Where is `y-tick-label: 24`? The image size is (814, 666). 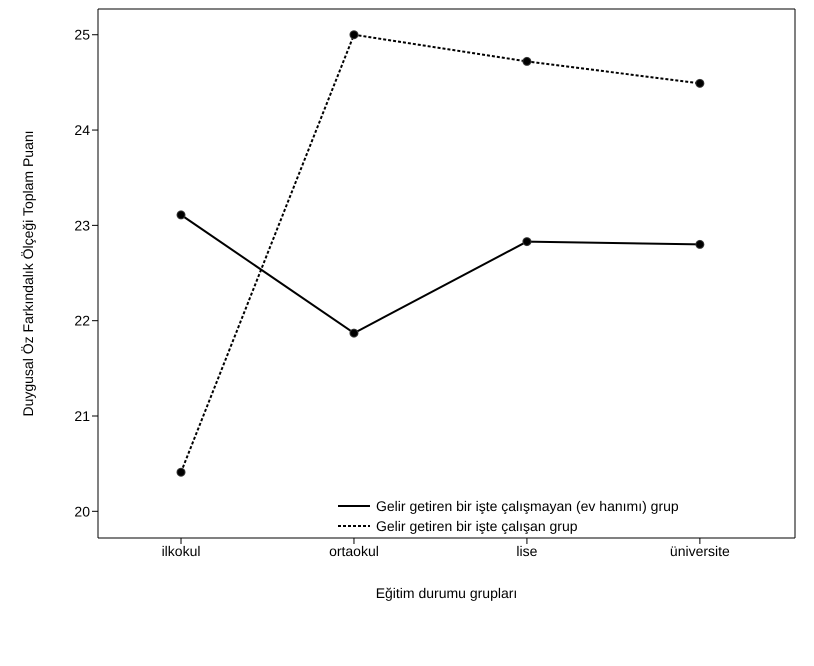
y-tick-label: 24 is located at coordinates (82, 130).